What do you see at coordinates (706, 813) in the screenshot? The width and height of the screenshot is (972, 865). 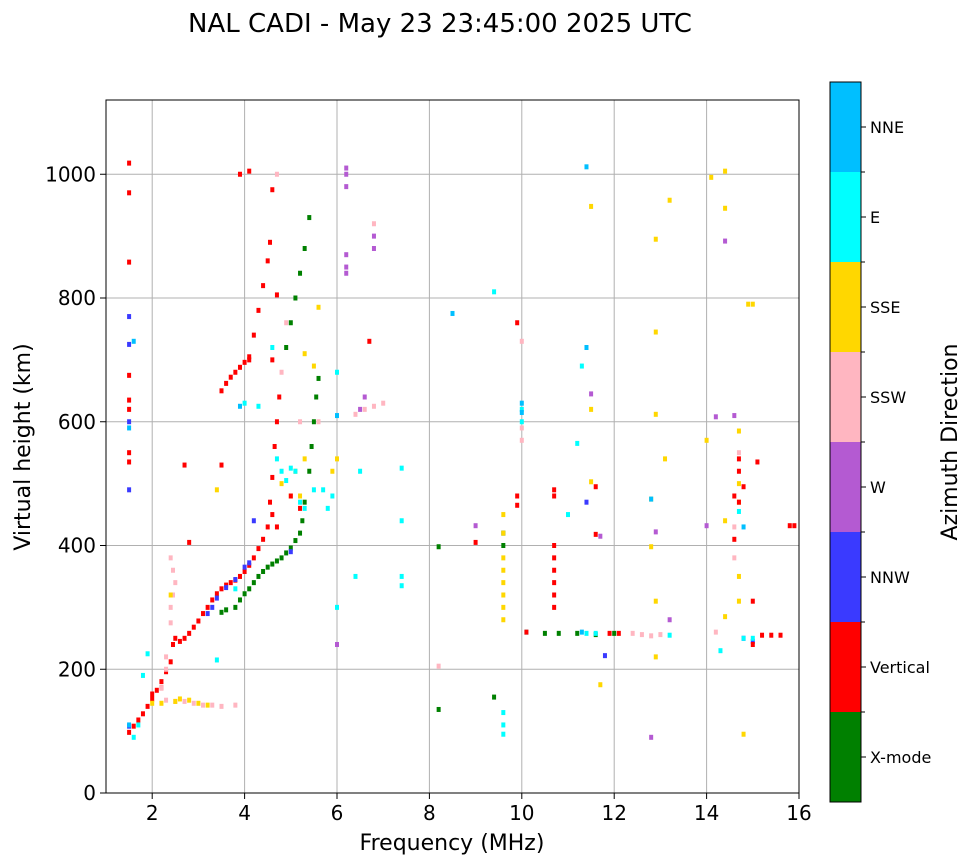 I see `x-tick-label: 14` at bounding box center [706, 813].